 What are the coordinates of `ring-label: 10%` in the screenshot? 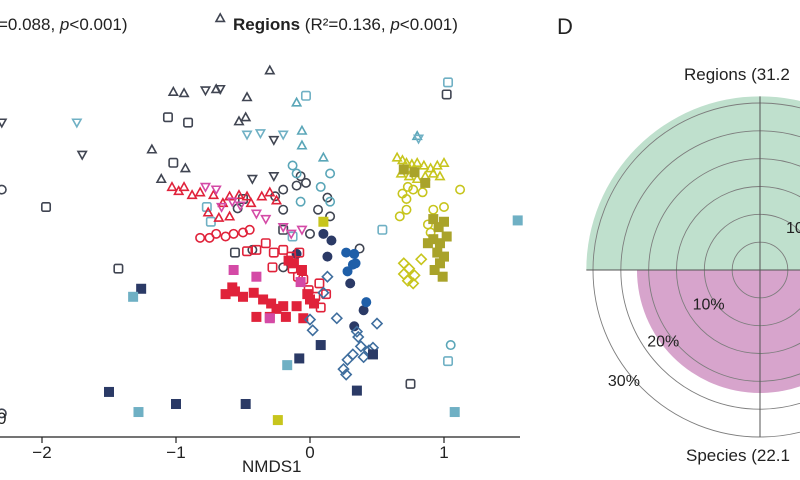 It's located at (709, 304).